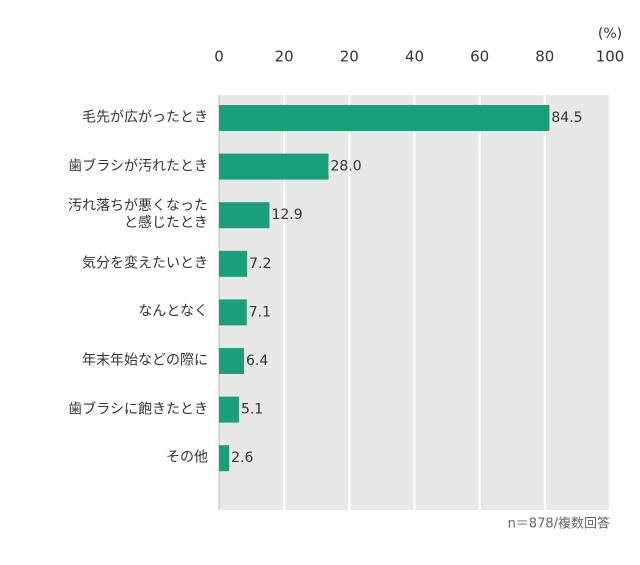 This screenshot has width=640, height=565. What do you see at coordinates (145, 360) in the screenshot?
I see `category-label: 年末年始などの際に` at bounding box center [145, 360].